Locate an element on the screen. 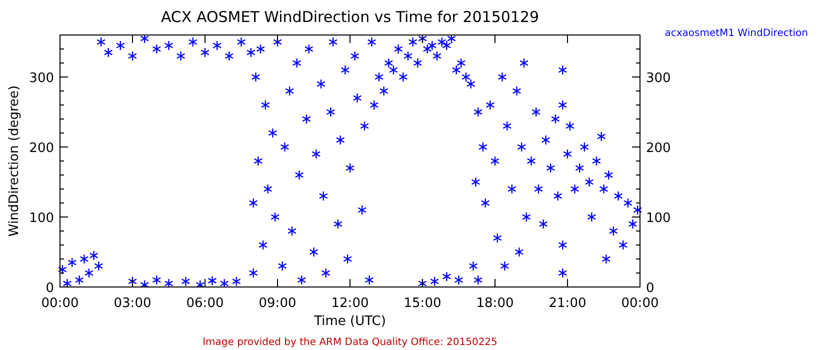 The height and width of the screenshot is (350, 840). x-tick-label: 18:00 is located at coordinates (495, 303).